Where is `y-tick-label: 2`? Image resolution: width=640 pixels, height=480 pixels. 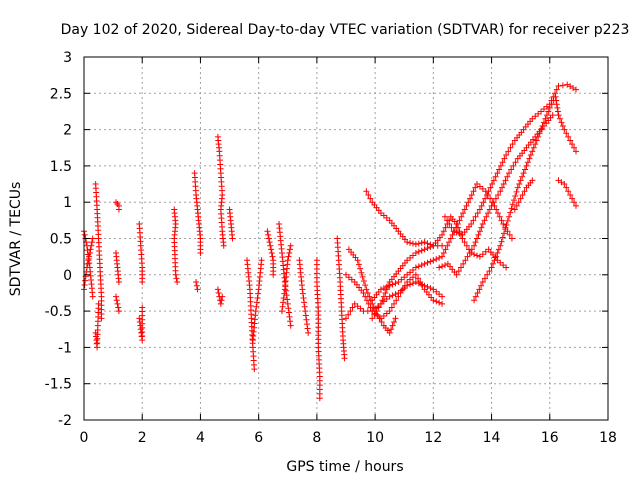
y-tick-label: 2 is located at coordinates (67, 131).